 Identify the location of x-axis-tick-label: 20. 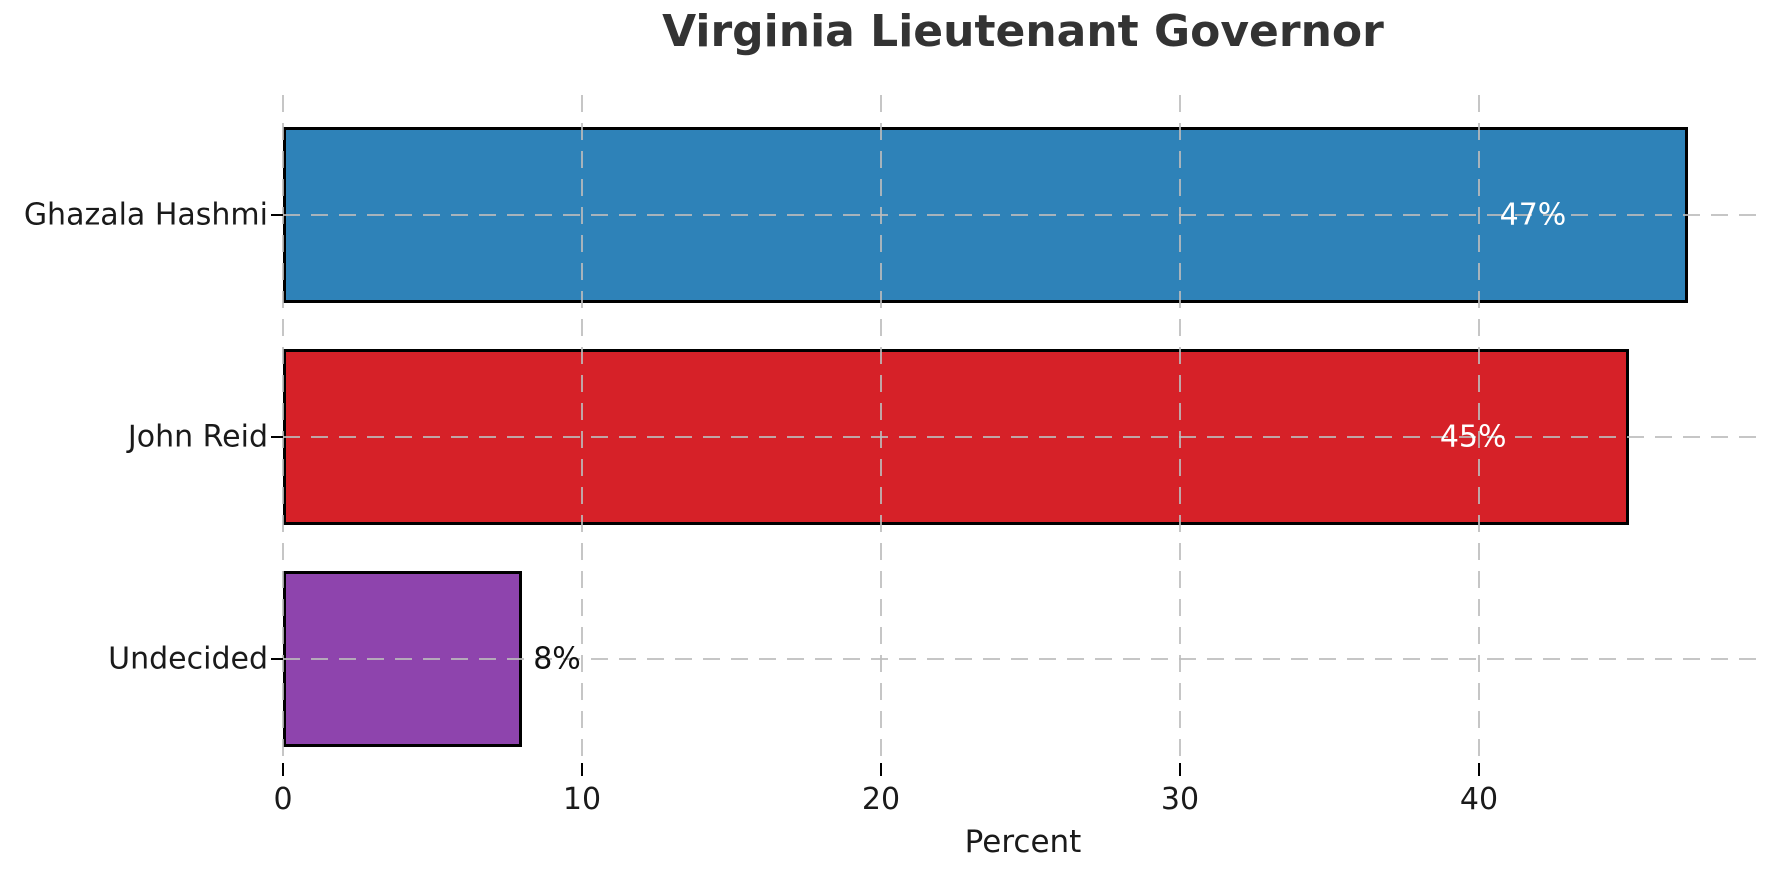
(881, 799).